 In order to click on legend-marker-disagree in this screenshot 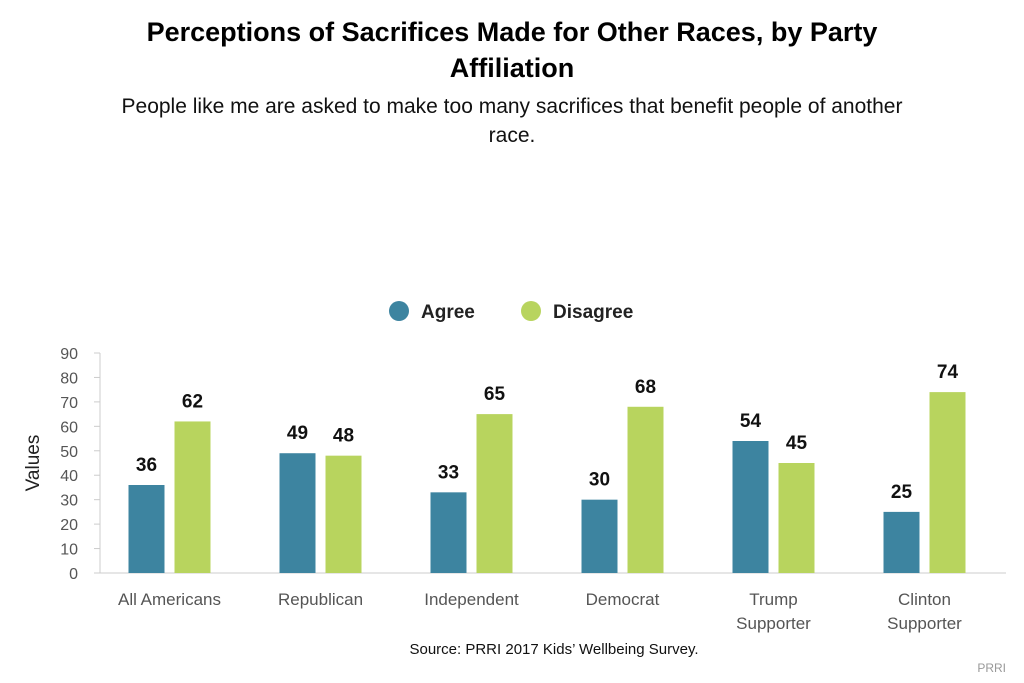, I will do `click(531, 311)`.